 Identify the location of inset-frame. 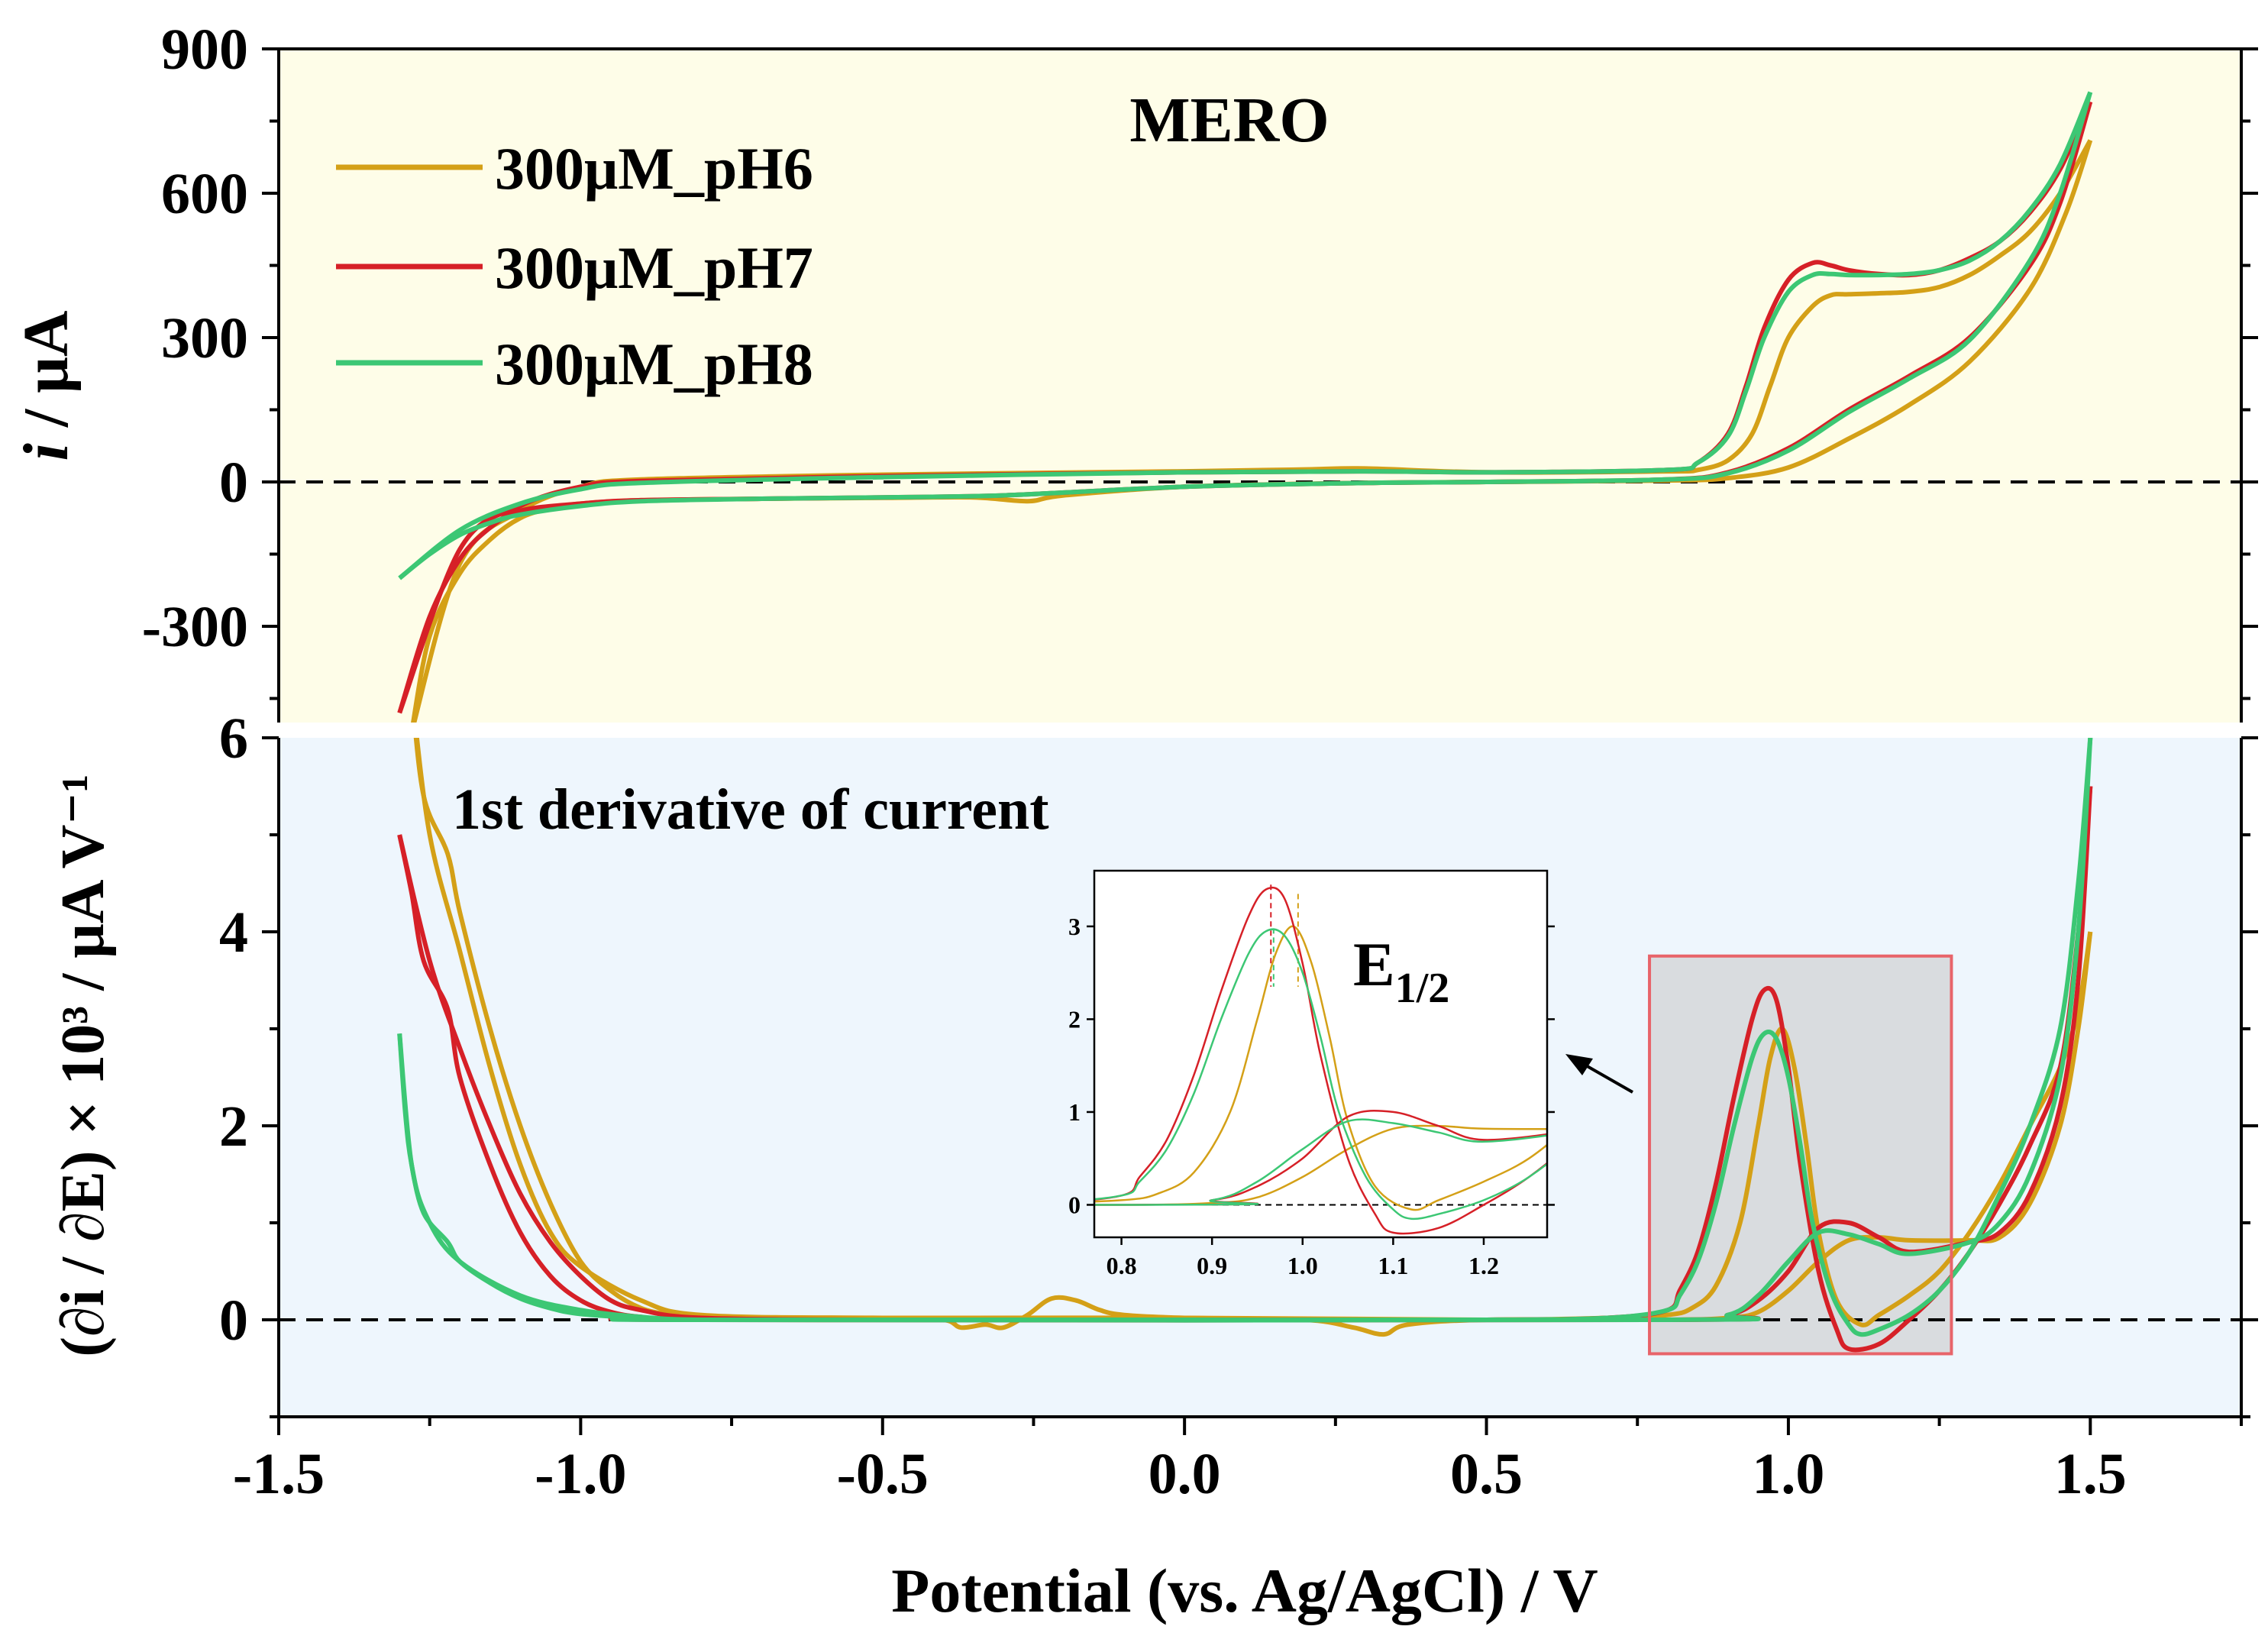
(1321, 1054).